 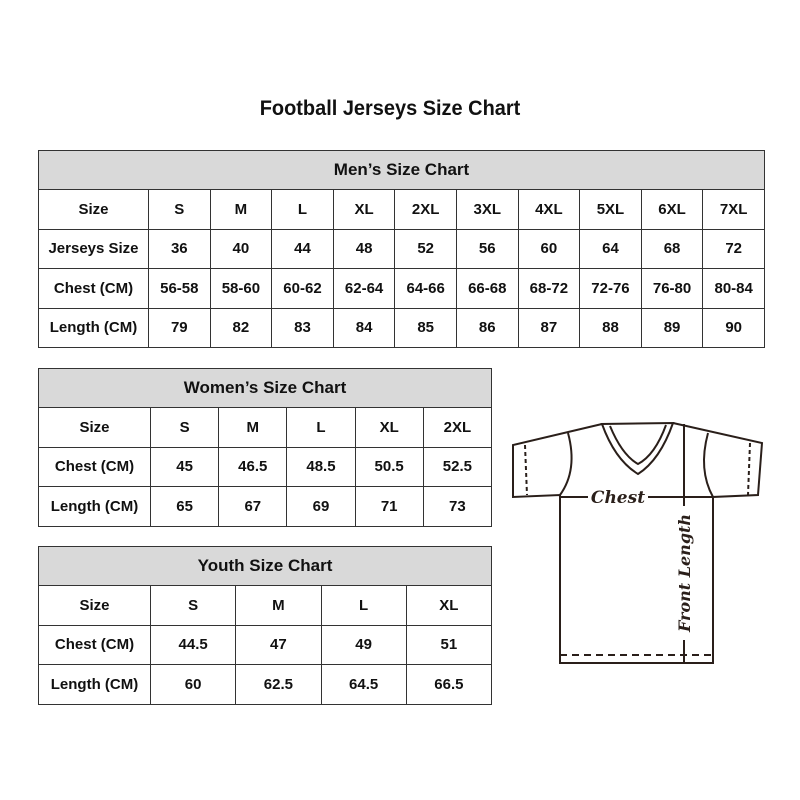 What do you see at coordinates (733, 248) in the screenshot?
I see `table-cell: 72` at bounding box center [733, 248].